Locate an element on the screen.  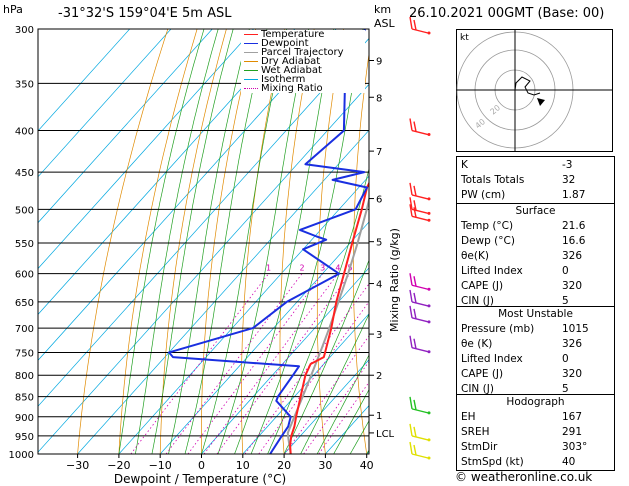
km-tick-label: 7 is located at coordinates (379, 152).